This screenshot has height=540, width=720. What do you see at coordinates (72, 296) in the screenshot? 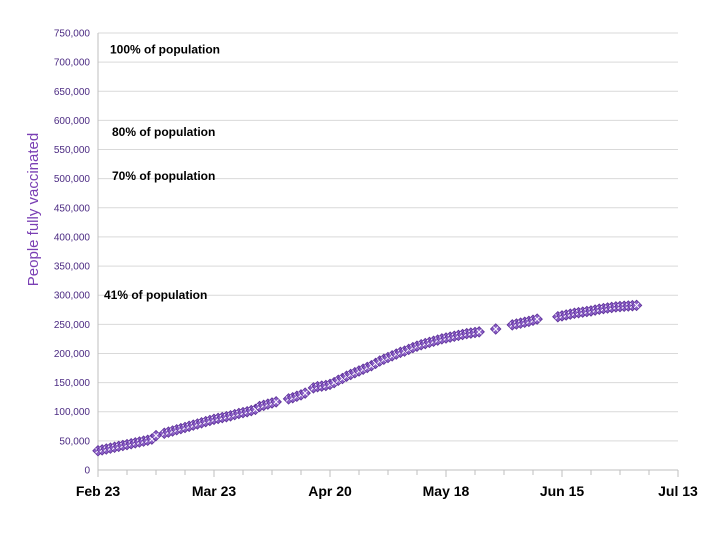
I see `y-tick-label: 300,000` at bounding box center [72, 296].